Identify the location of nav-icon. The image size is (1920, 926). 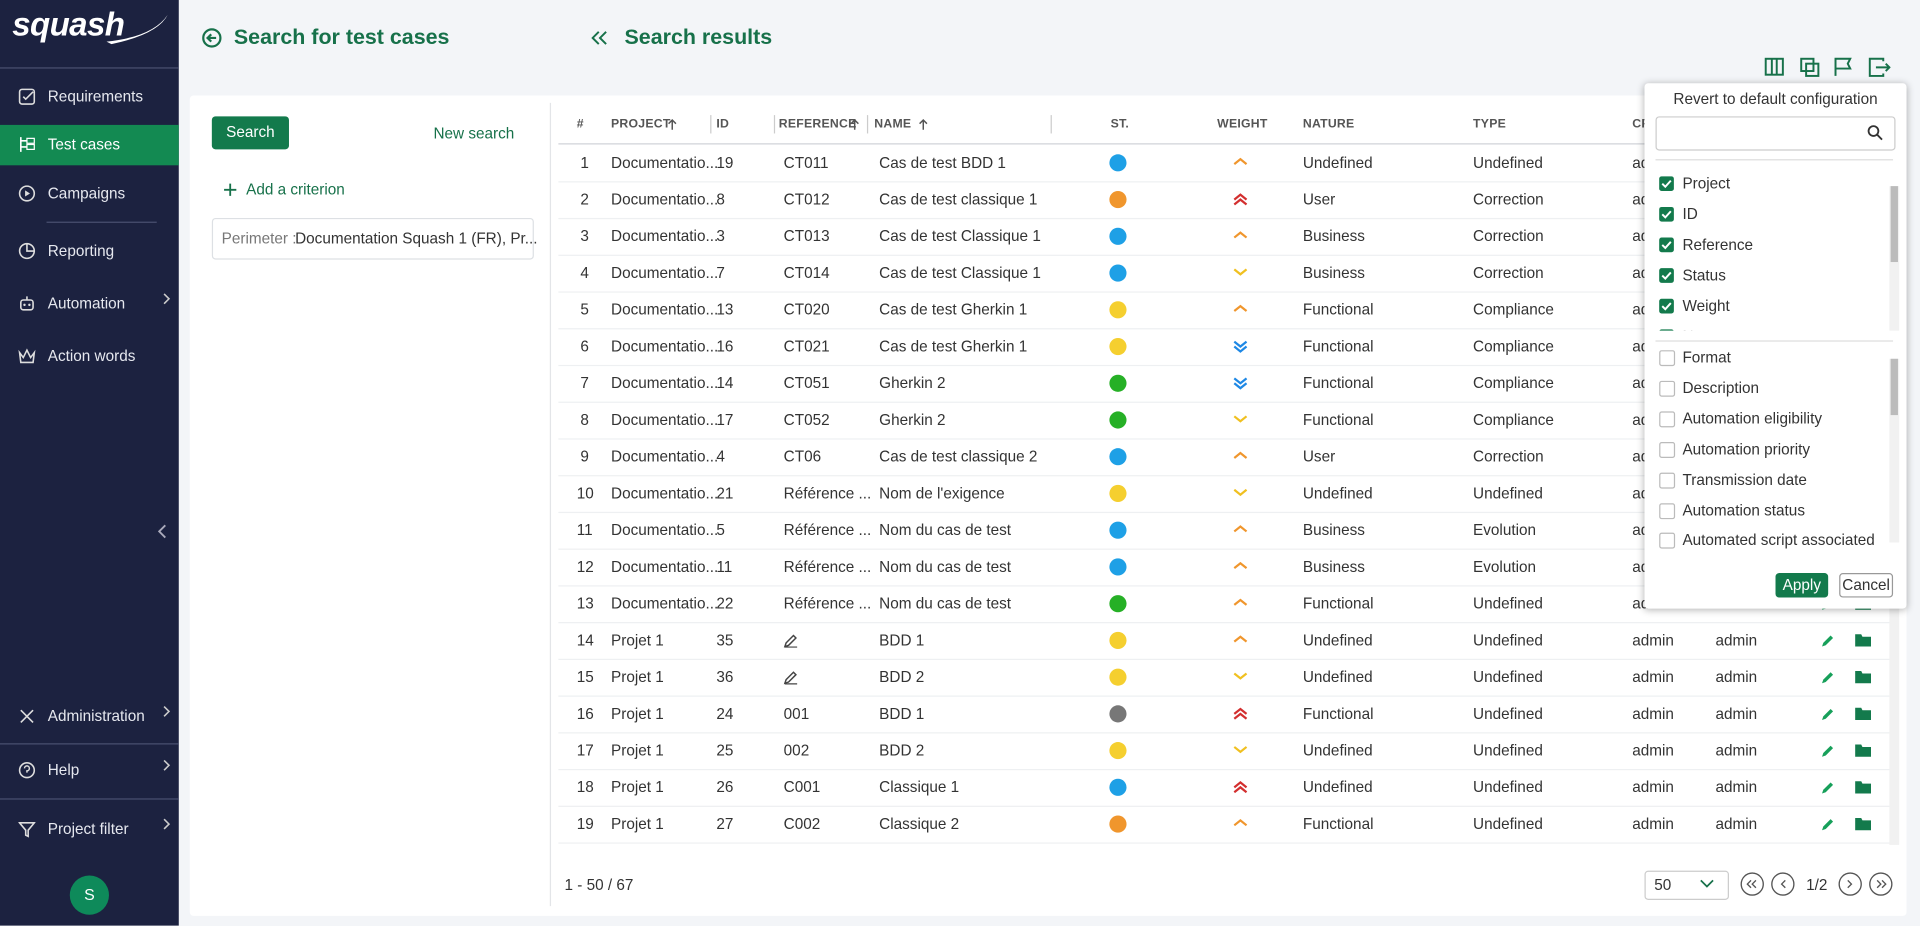
(27, 251).